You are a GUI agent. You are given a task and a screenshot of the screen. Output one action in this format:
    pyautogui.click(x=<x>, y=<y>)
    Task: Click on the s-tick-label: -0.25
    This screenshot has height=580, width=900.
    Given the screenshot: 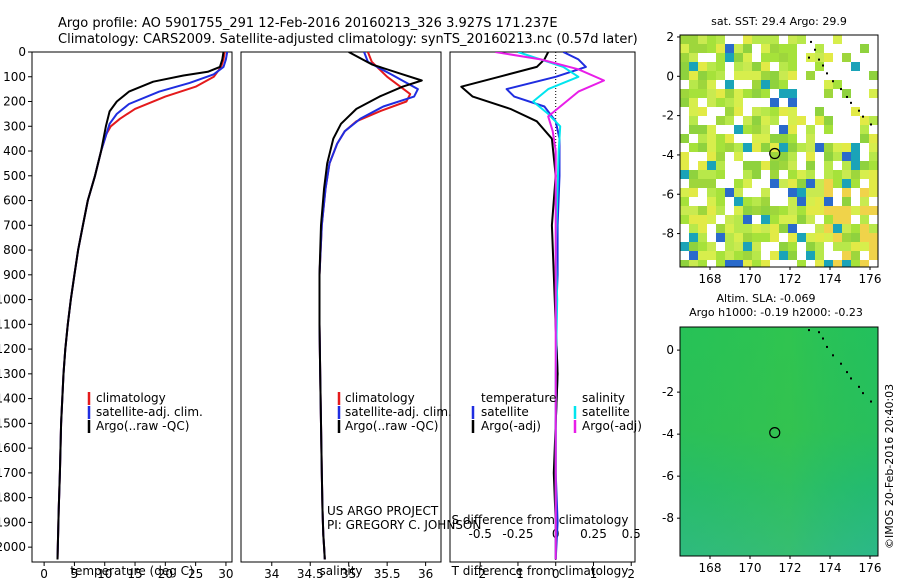 What is the action you would take?
    pyautogui.click(x=517, y=534)
    